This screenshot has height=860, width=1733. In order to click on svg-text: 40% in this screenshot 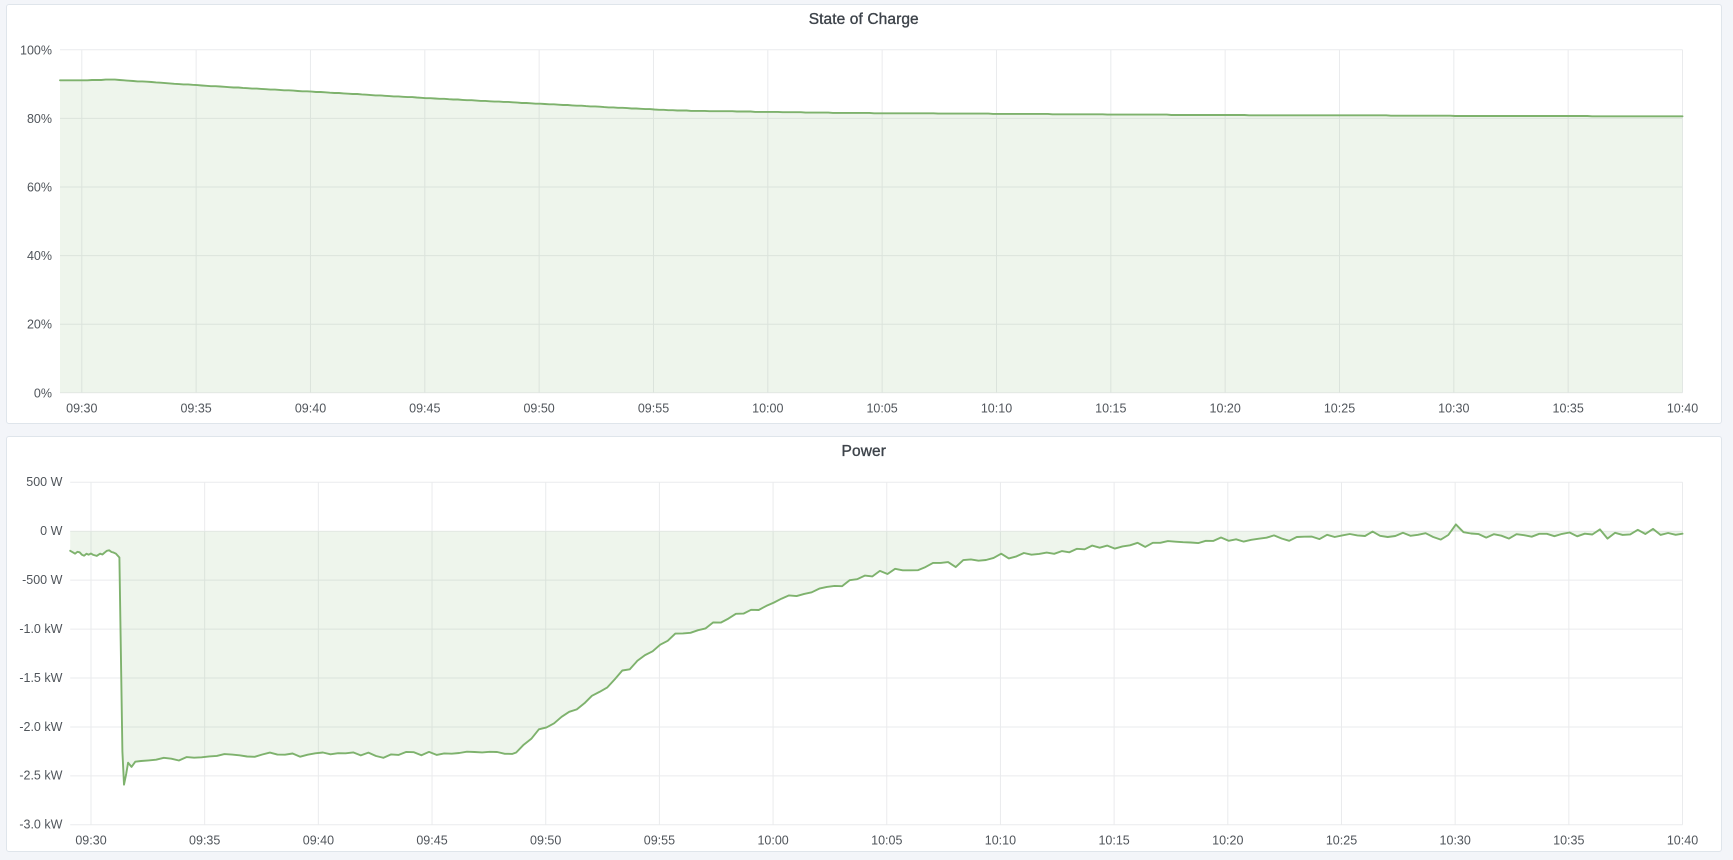, I will do `click(39, 256)`.